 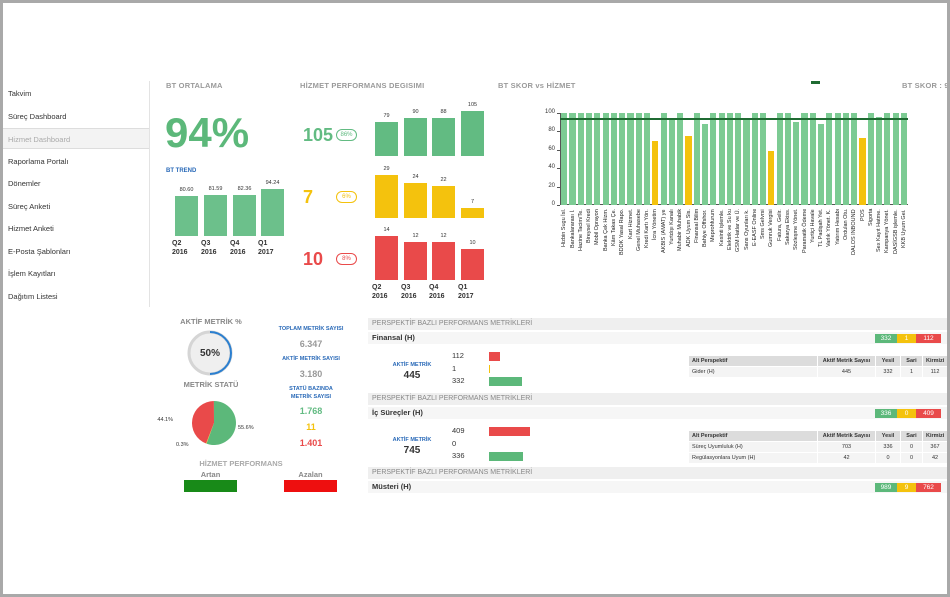 What do you see at coordinates (386, 230) in the screenshot?
I see `value-label: 14` at bounding box center [386, 230].